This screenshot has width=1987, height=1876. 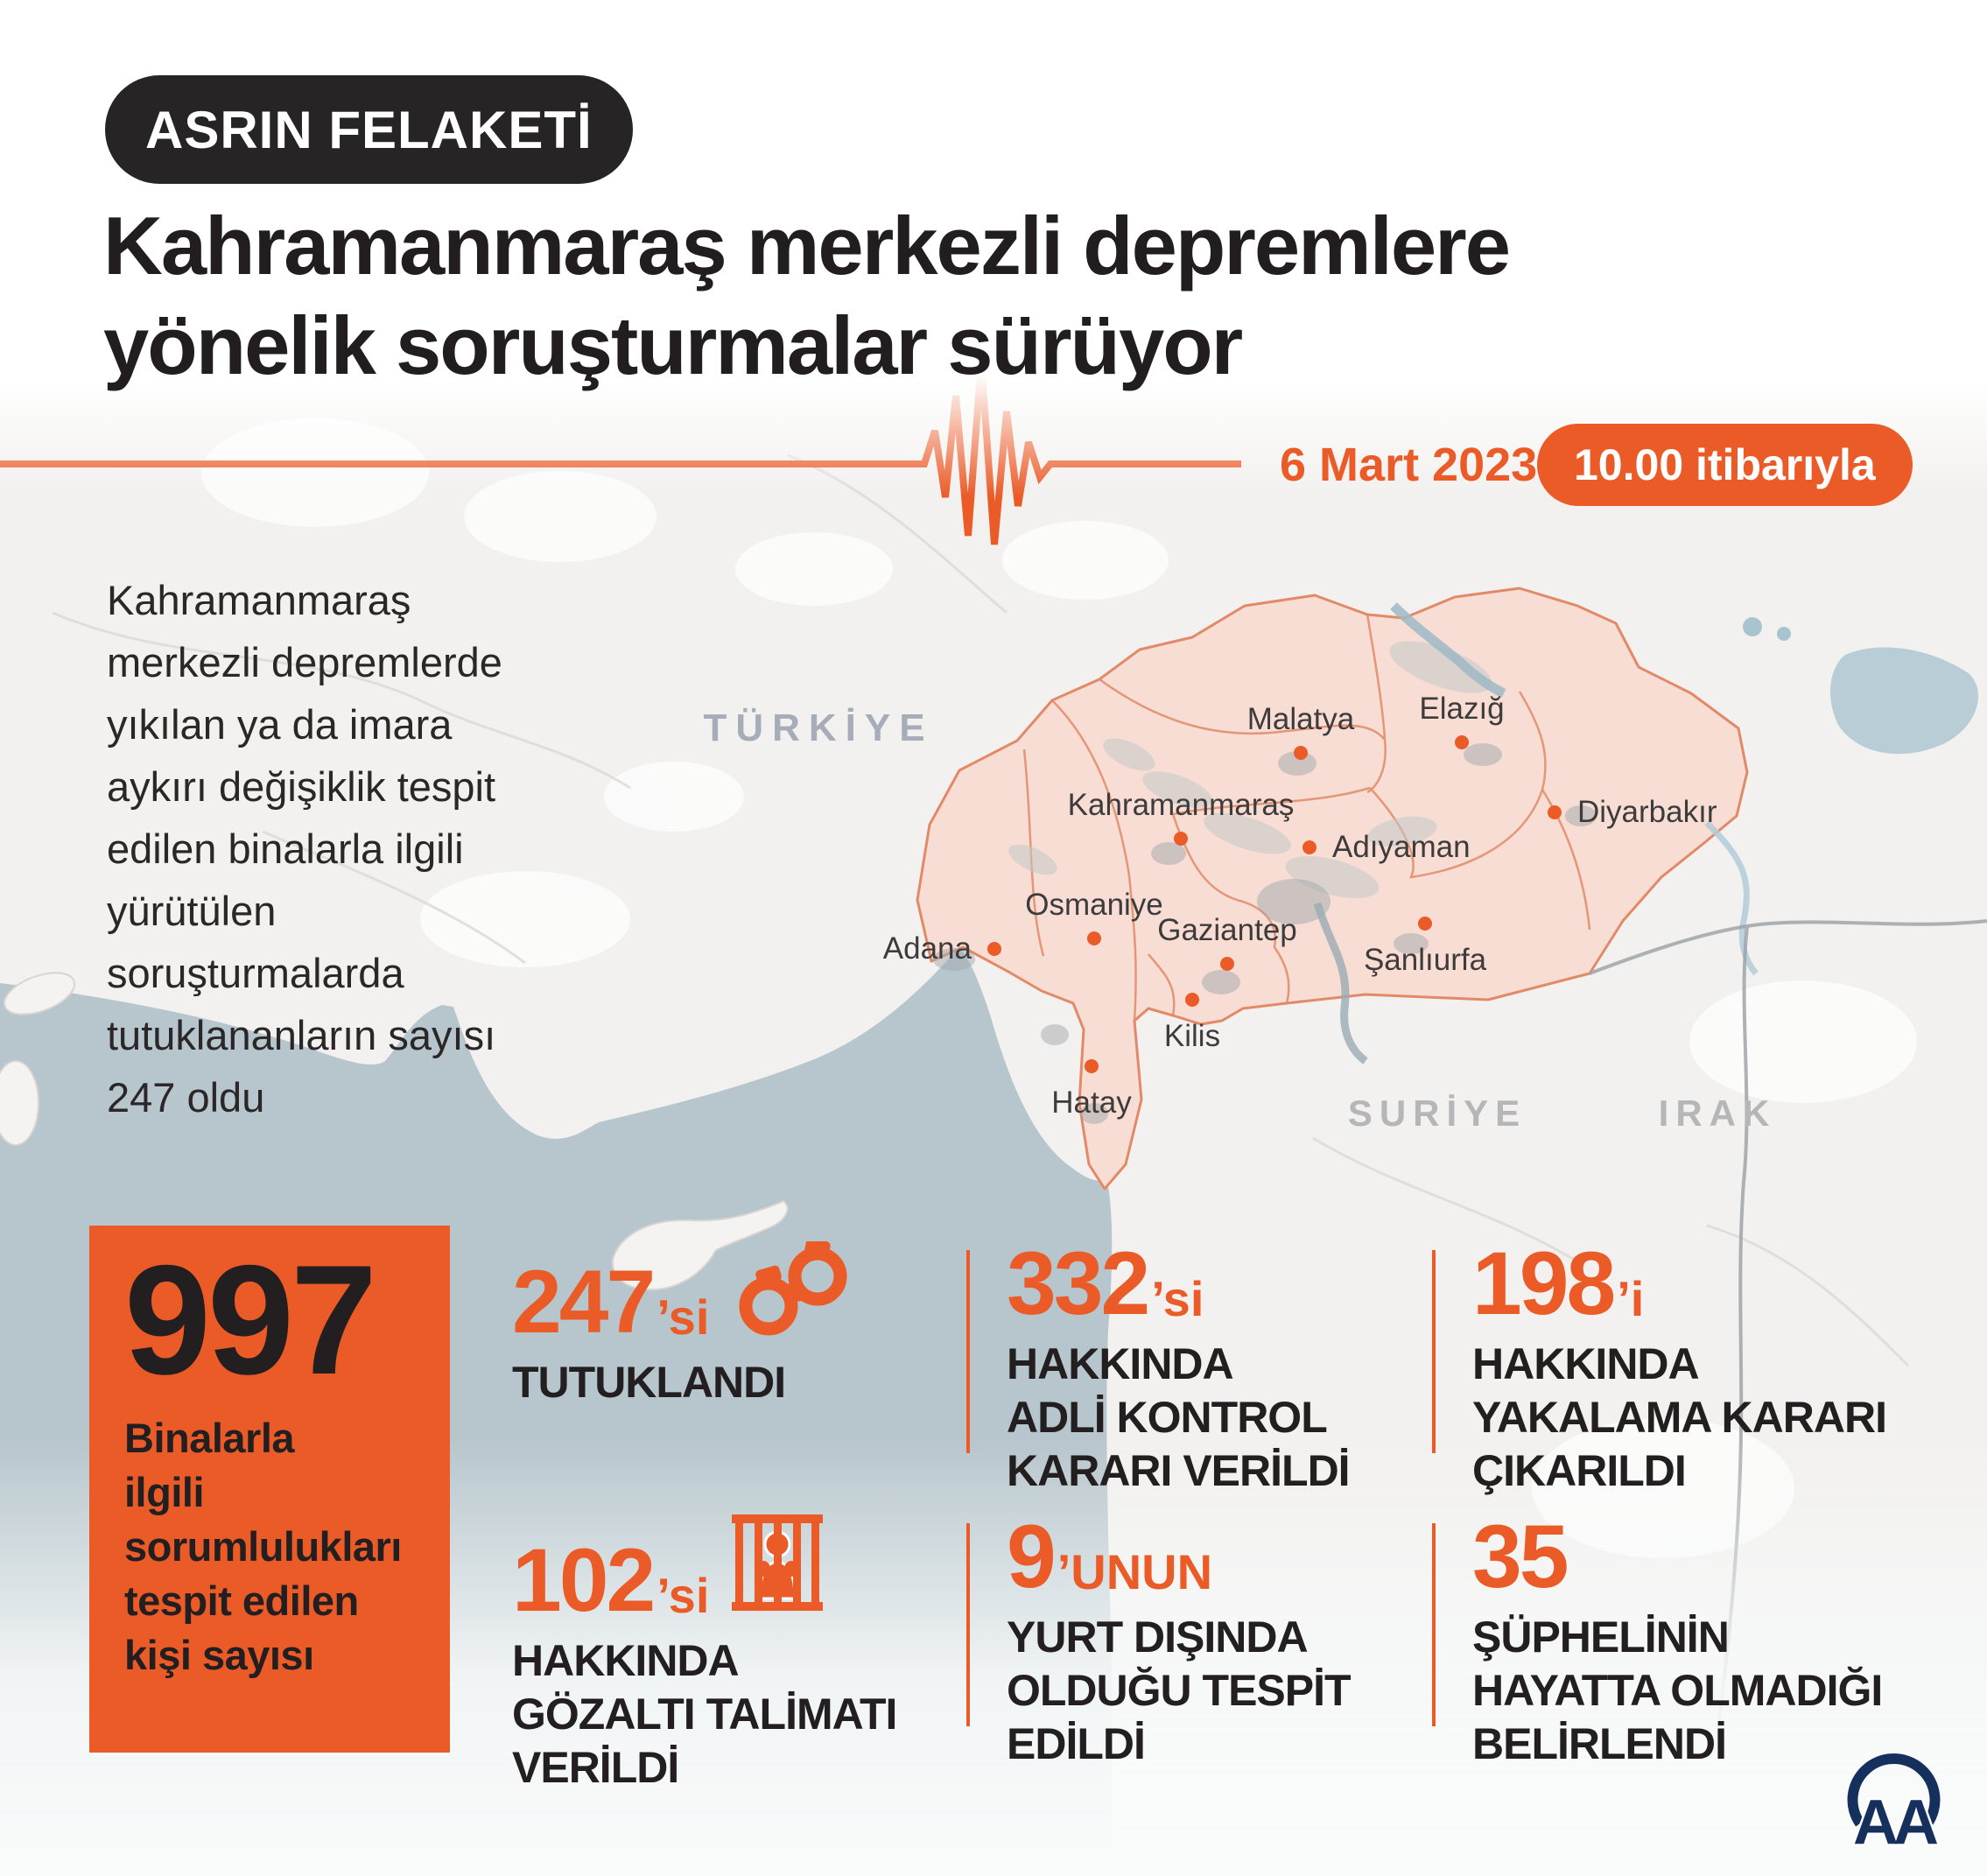 What do you see at coordinates (1677, 1690) in the screenshot?
I see `stat-line: HAYATTA OLMADIĞI` at bounding box center [1677, 1690].